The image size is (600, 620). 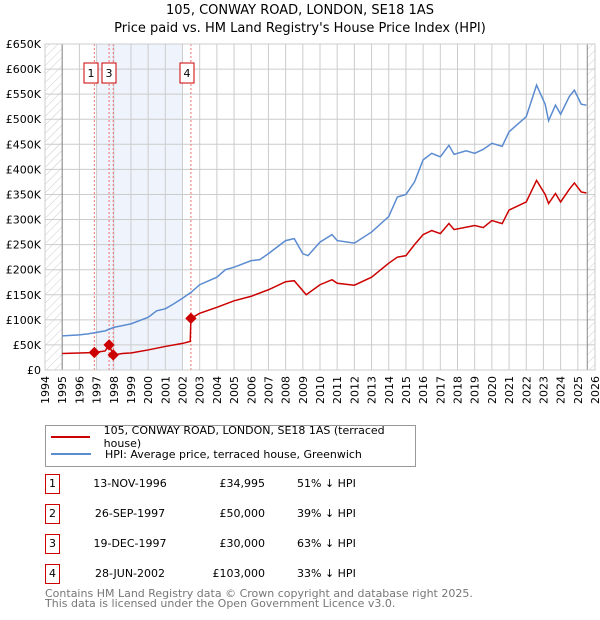 What do you see at coordinates (326, 543) in the screenshot?
I see `sale-hpi-diff: 63% ↓ HPI` at bounding box center [326, 543].